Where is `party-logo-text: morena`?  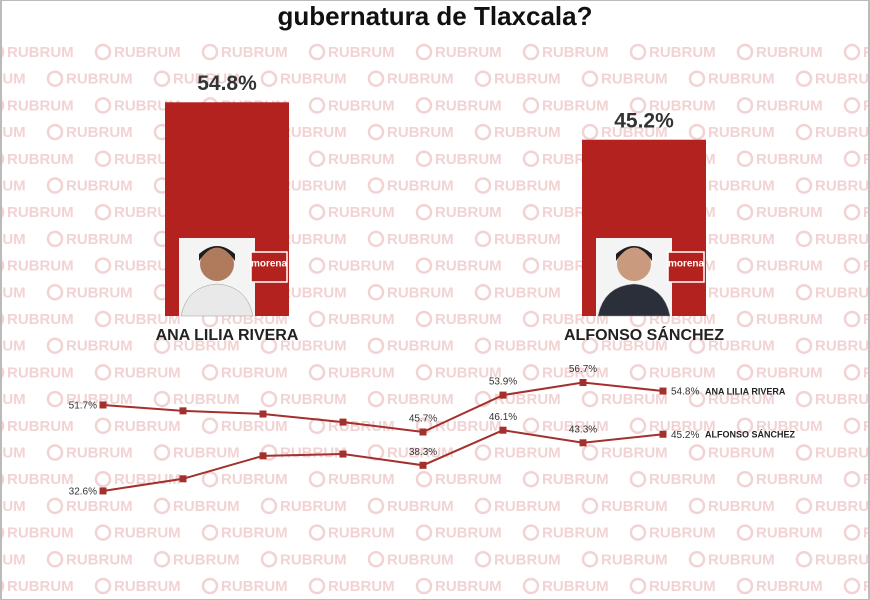
party-logo-text: morena is located at coordinates (686, 264).